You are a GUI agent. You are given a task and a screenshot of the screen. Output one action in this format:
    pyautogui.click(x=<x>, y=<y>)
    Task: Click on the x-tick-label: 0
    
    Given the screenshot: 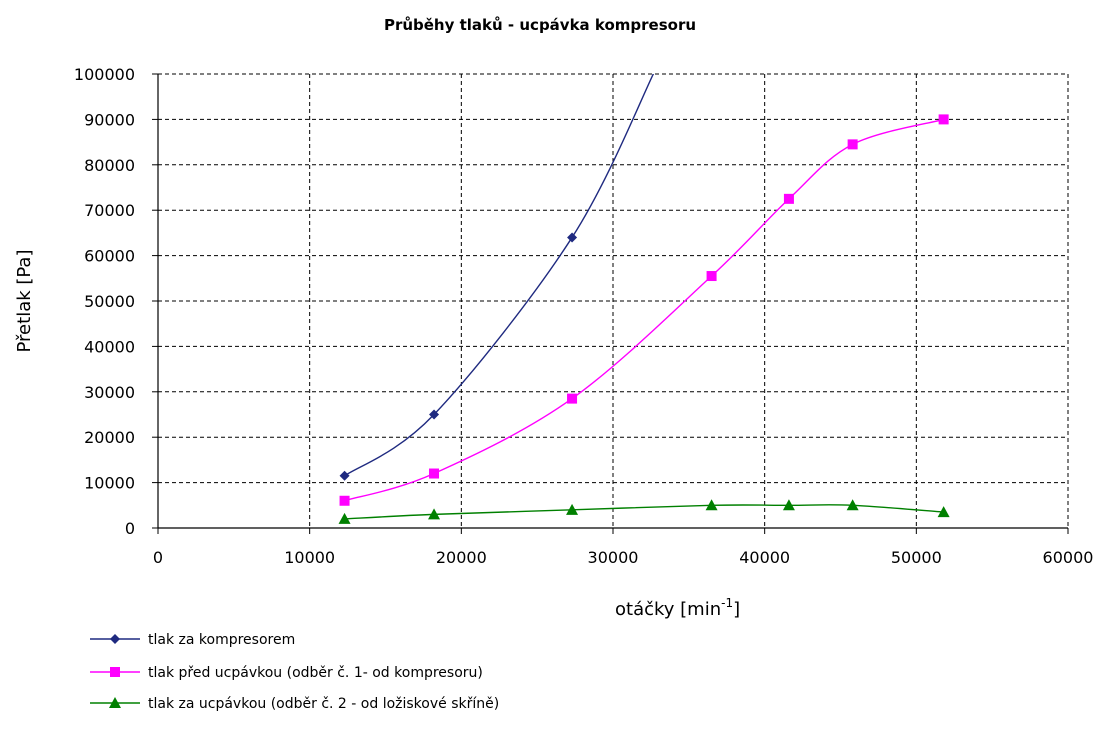 What is the action you would take?
    pyautogui.click(x=158, y=557)
    